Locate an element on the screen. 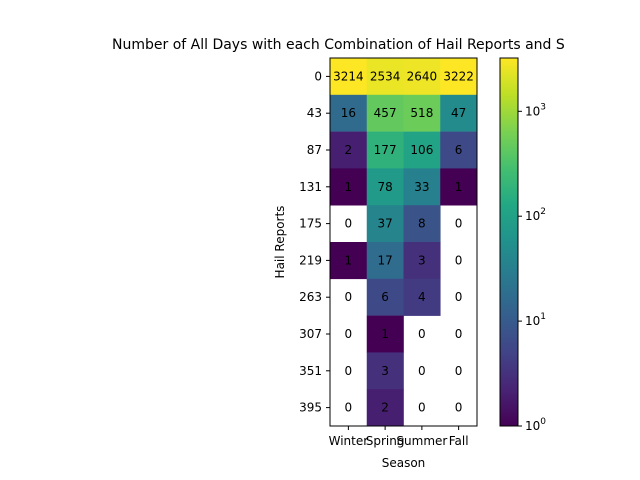 This screenshot has height=480, width=640. cell-value-label: 2534 is located at coordinates (385, 76).